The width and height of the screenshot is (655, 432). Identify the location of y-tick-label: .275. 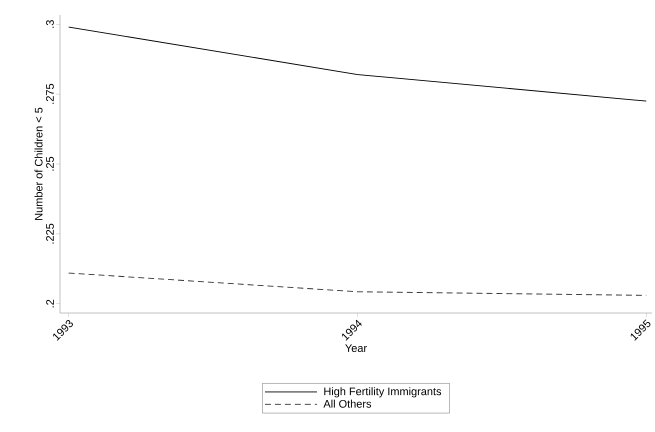
(50, 94).